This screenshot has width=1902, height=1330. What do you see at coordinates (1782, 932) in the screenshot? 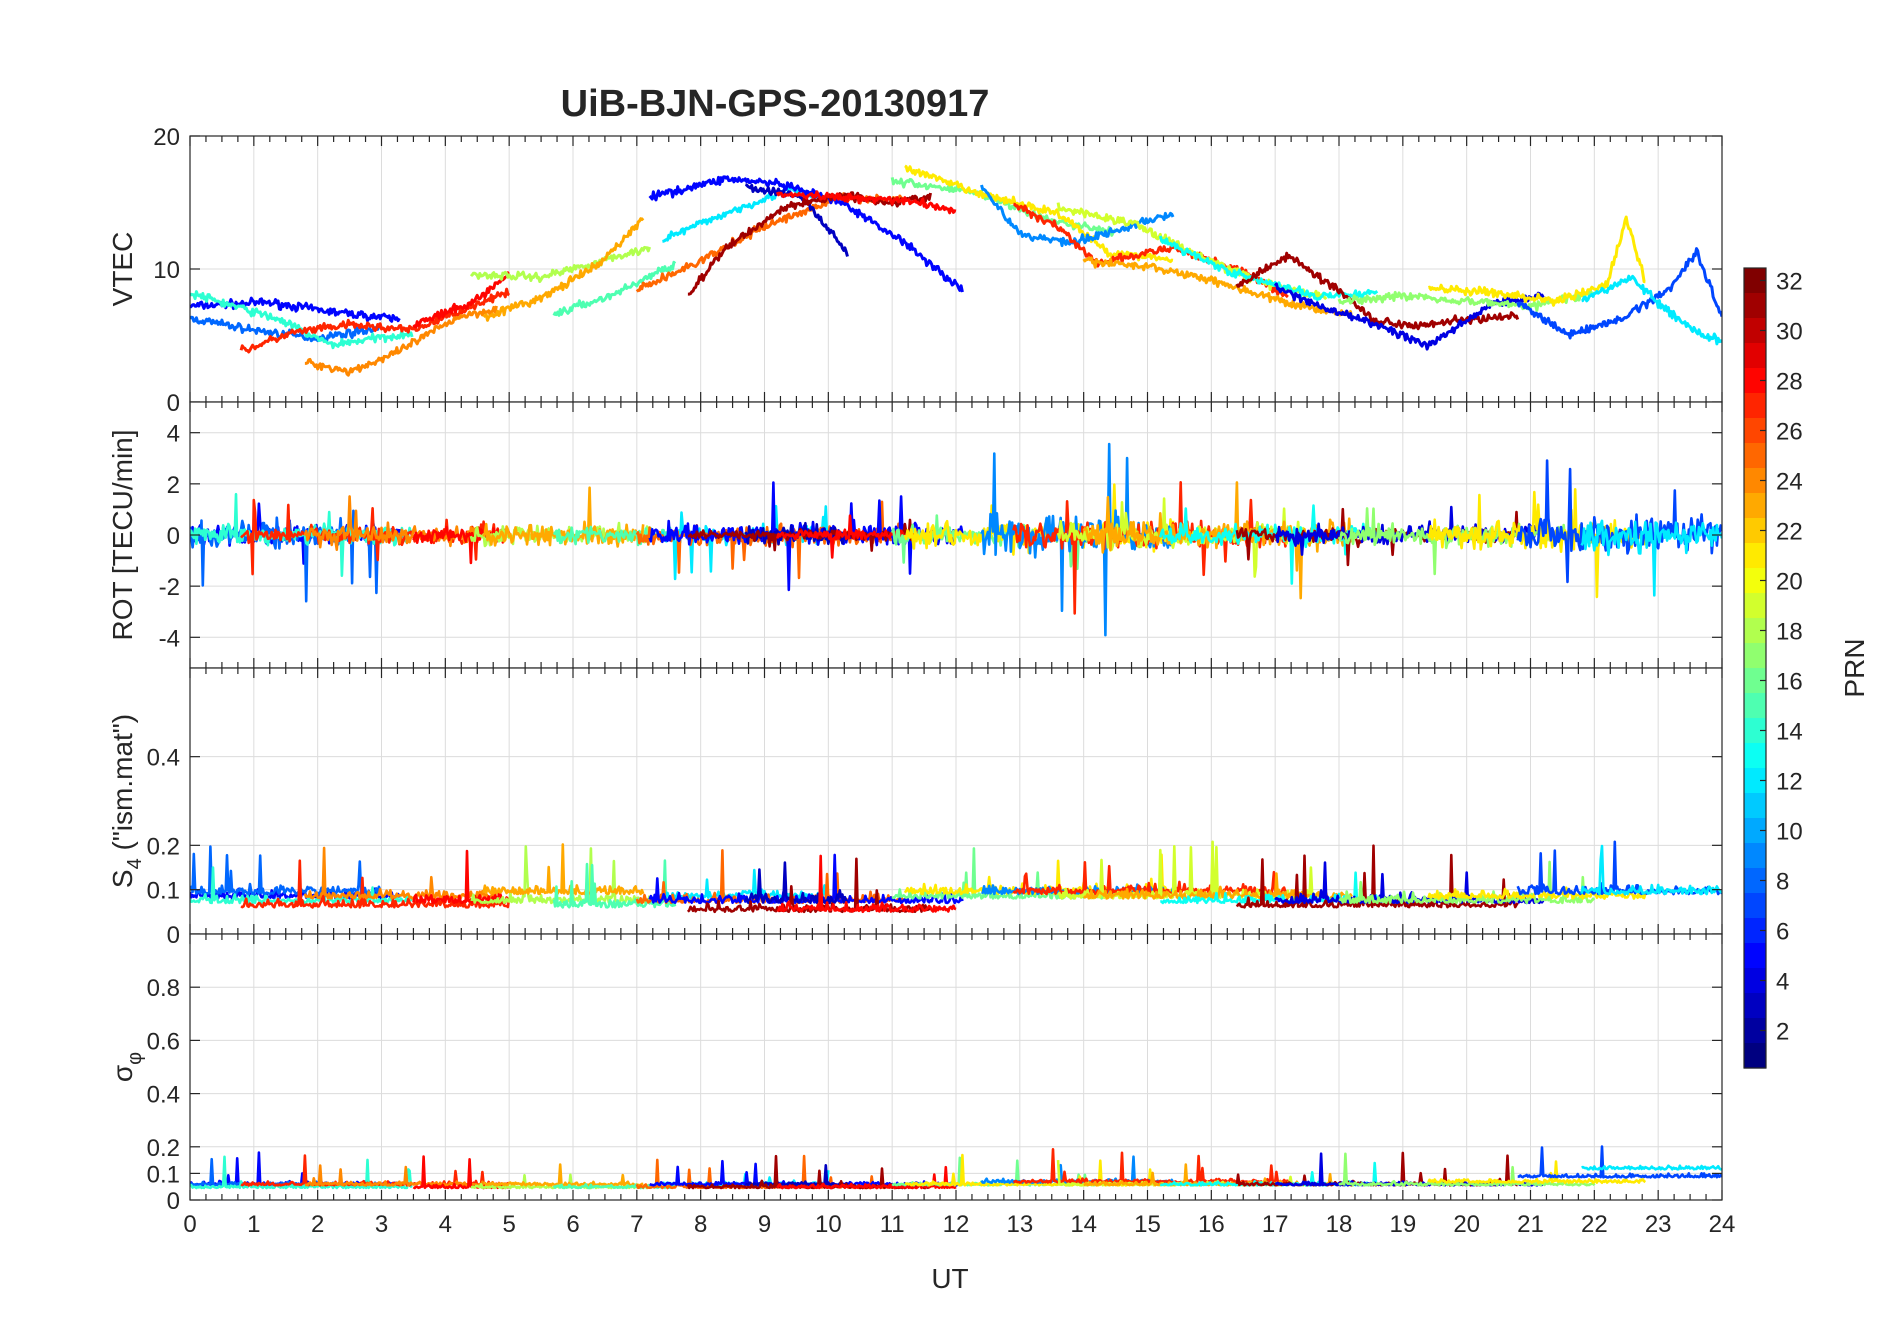
I see `colorbar-tick-label: 6` at bounding box center [1782, 932].